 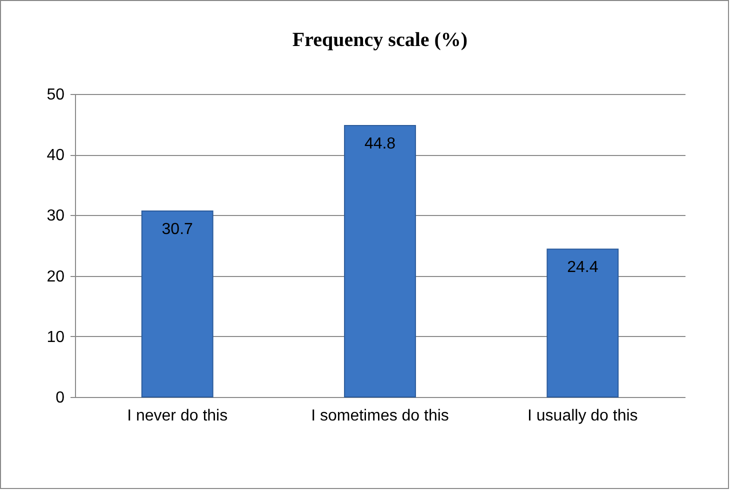 I want to click on y-tick-label: 20, so click(x=55, y=277).